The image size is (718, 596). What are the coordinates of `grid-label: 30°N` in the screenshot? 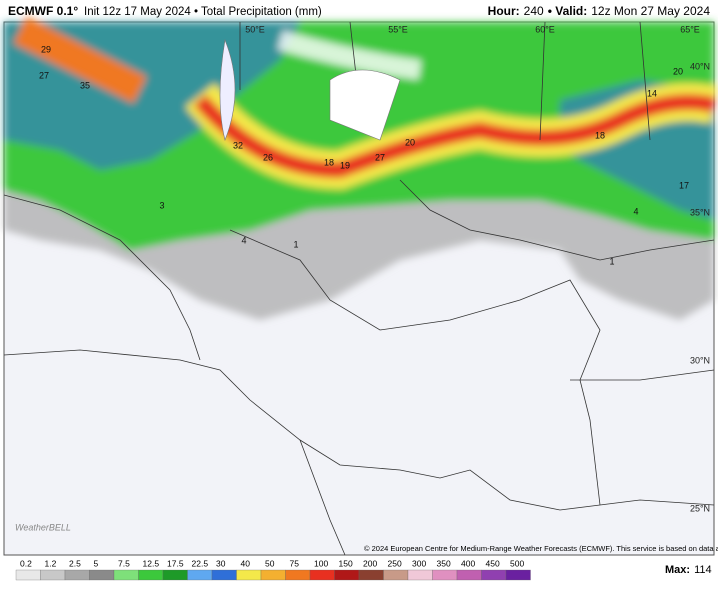 It's located at (700, 360).